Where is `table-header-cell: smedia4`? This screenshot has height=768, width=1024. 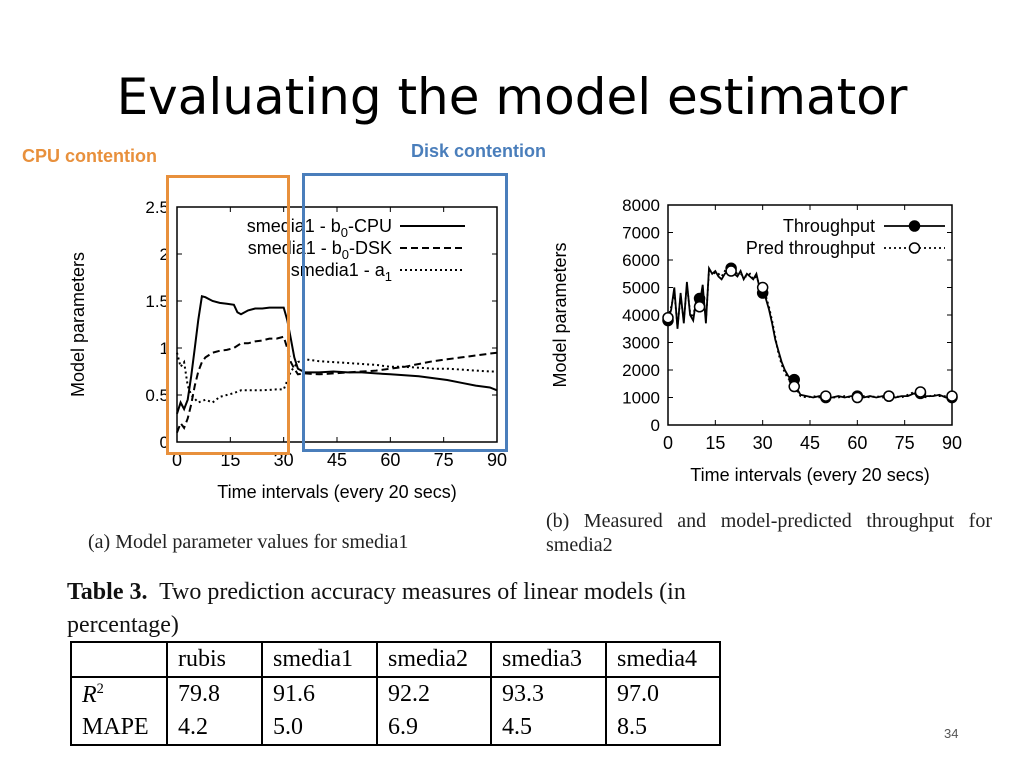 table-header-cell: smedia4 is located at coordinates (663, 659).